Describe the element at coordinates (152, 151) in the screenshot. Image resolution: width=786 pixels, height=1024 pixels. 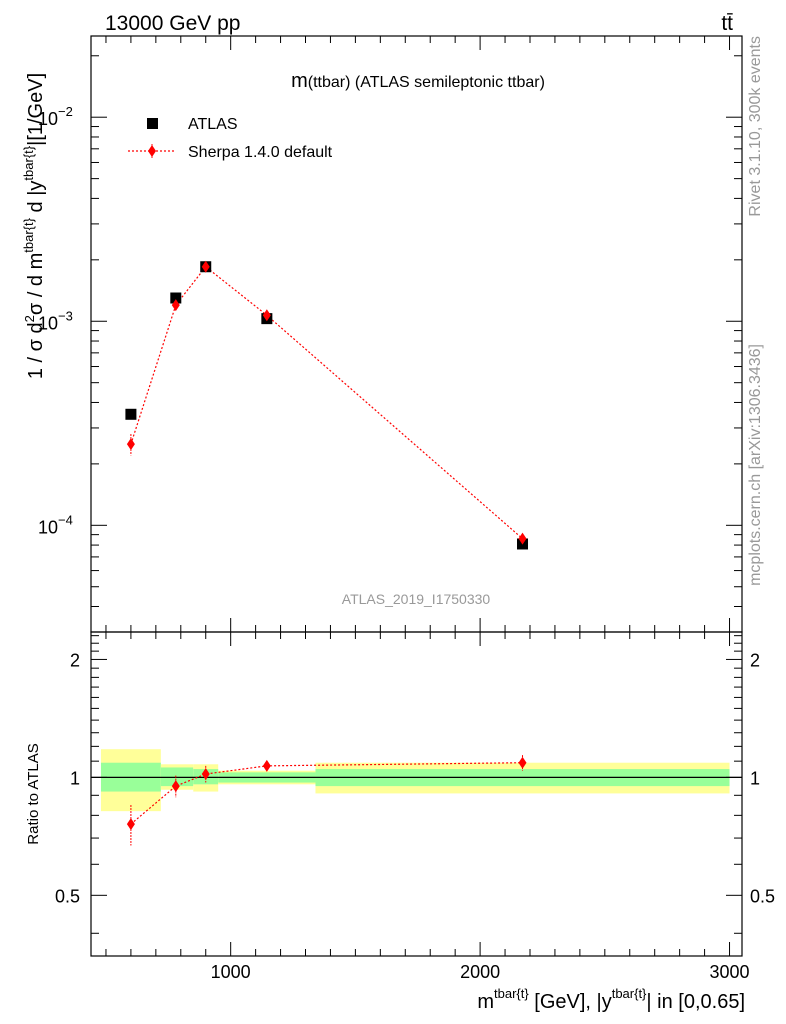
I see `legend-sherpa-marker` at that location.